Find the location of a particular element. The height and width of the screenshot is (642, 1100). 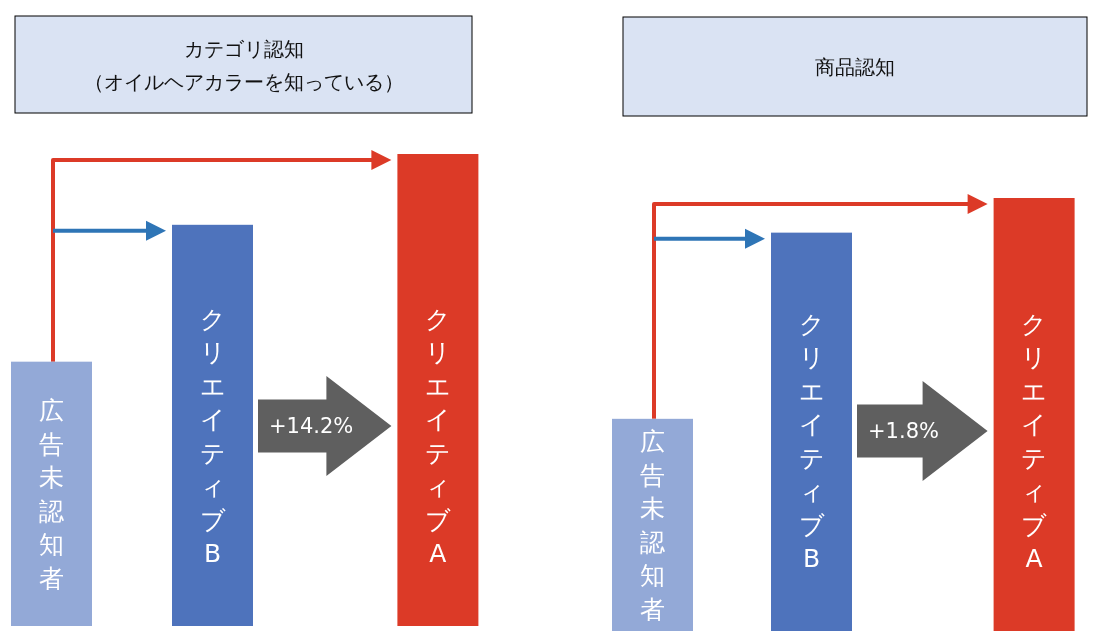

chart-title: カテゴリ認知 is located at coordinates (243, 49).